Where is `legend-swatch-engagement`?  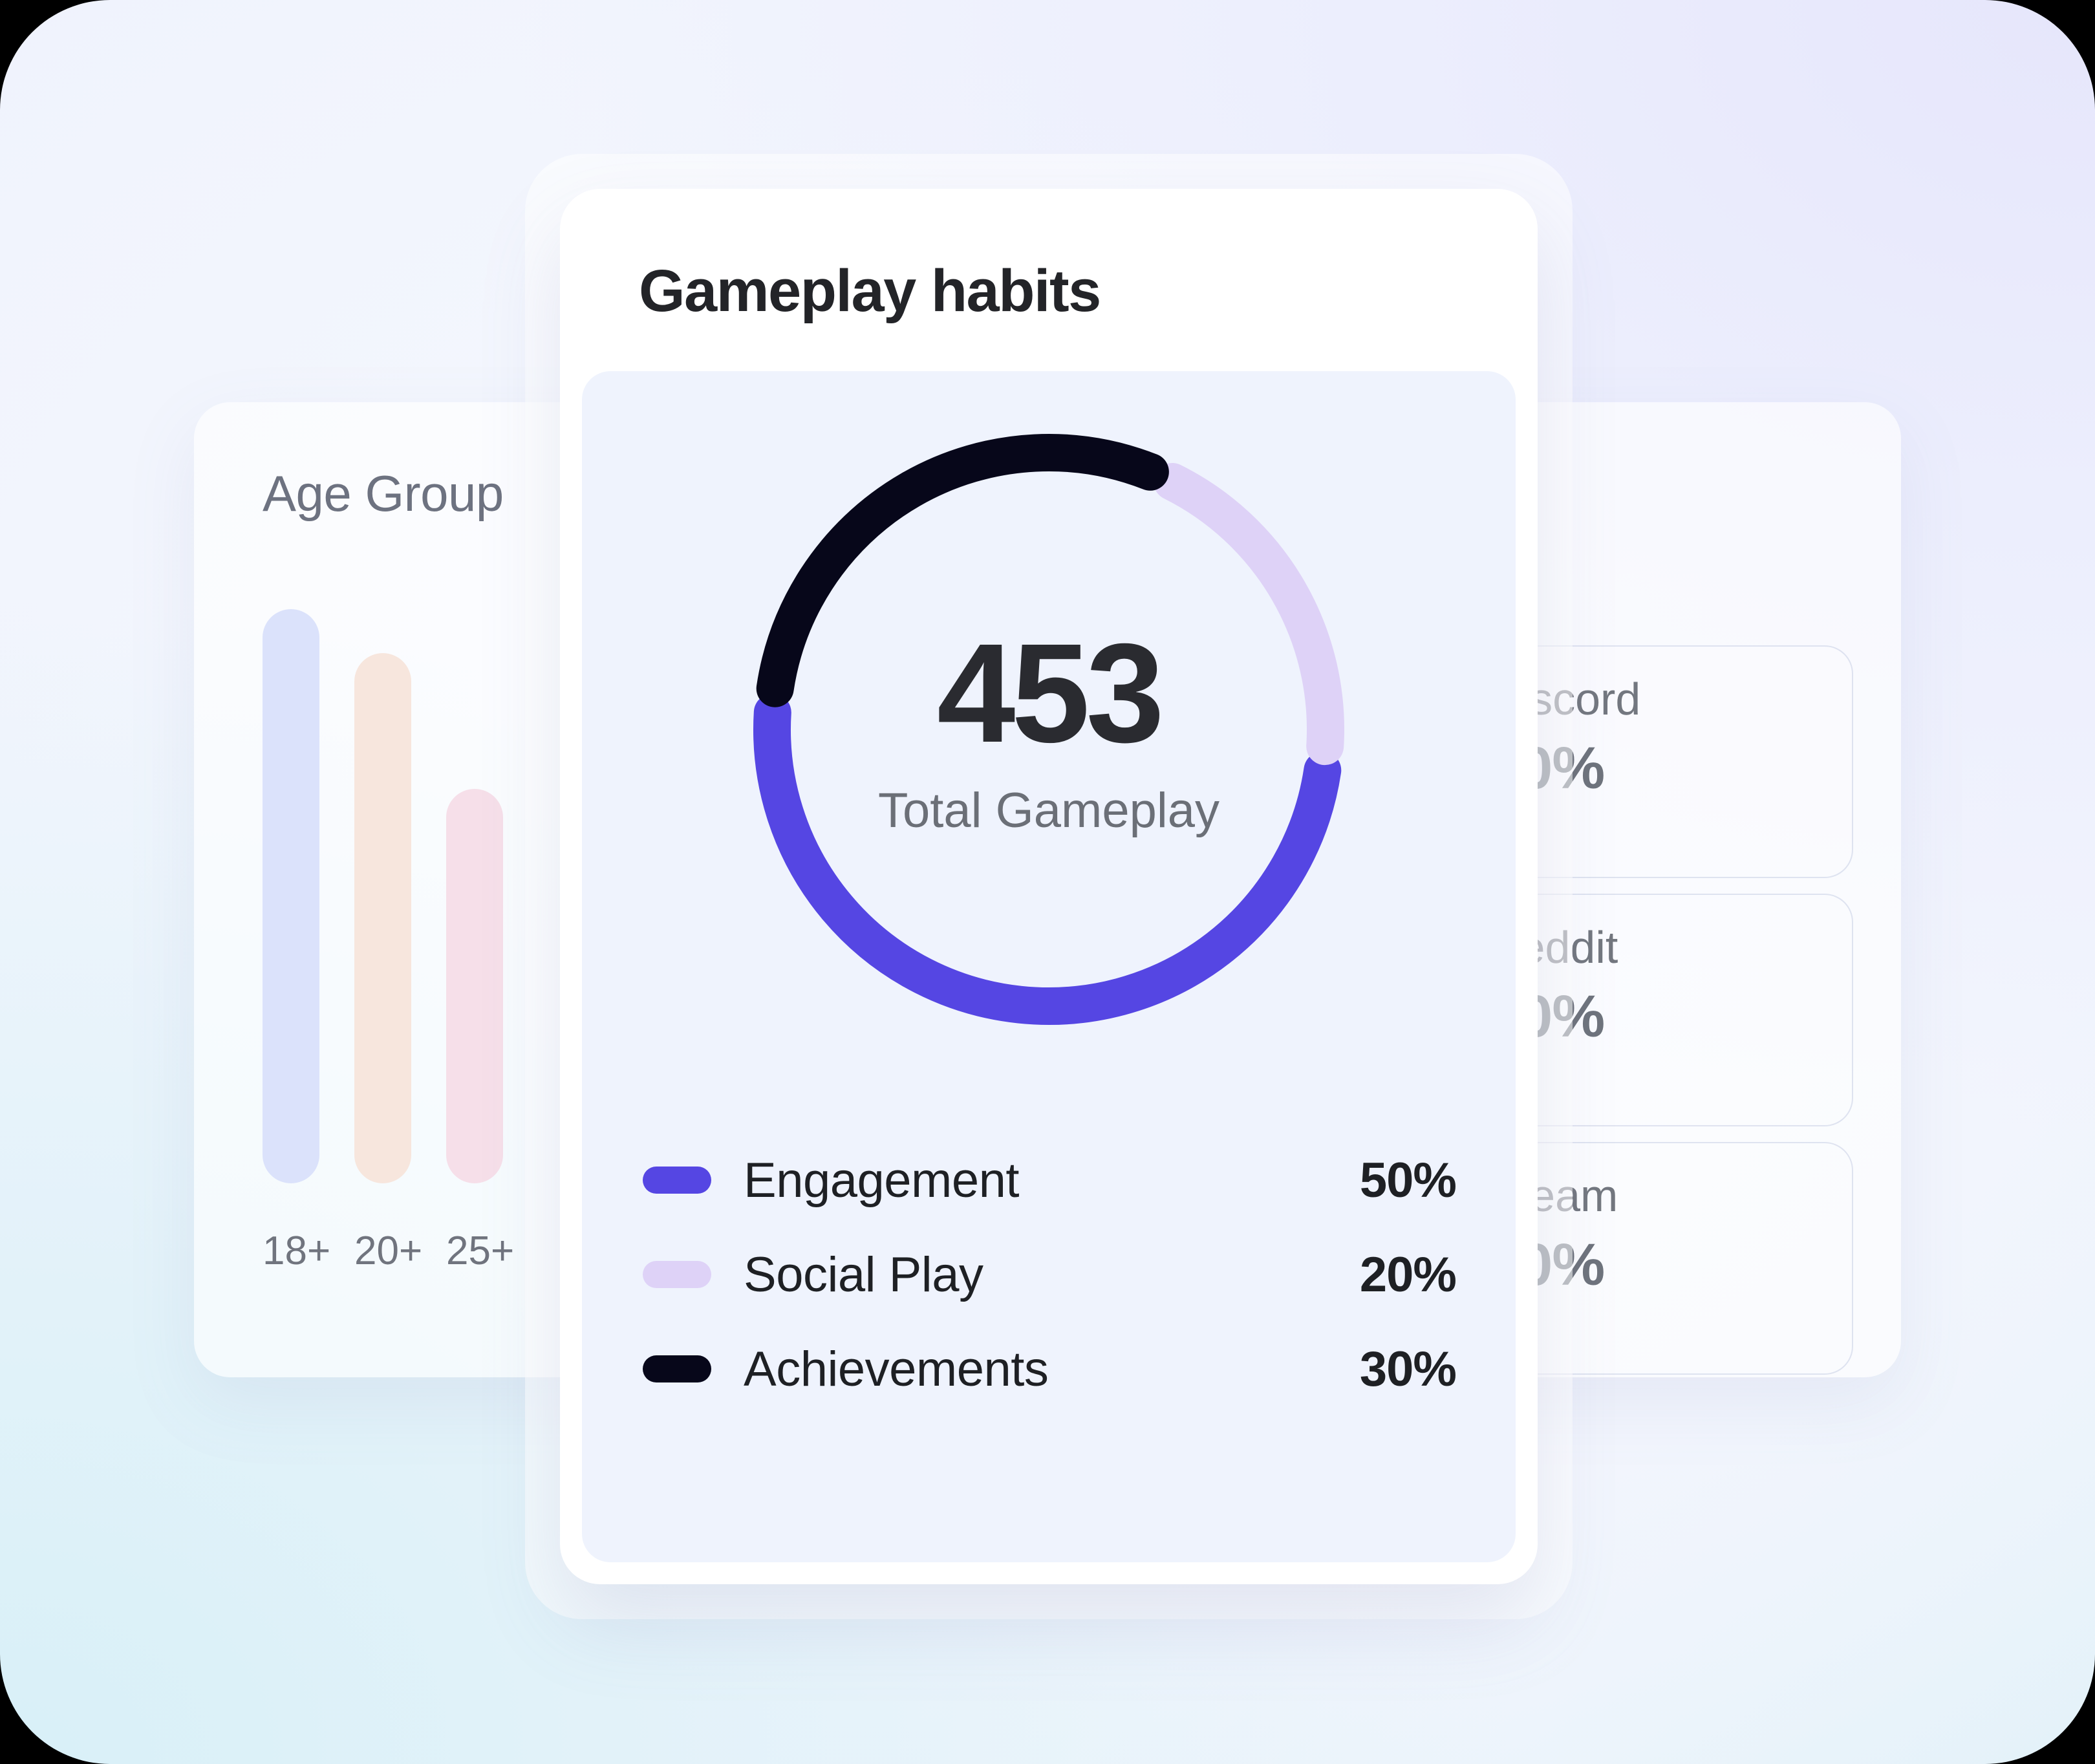 legend-swatch-engagement is located at coordinates (677, 1180).